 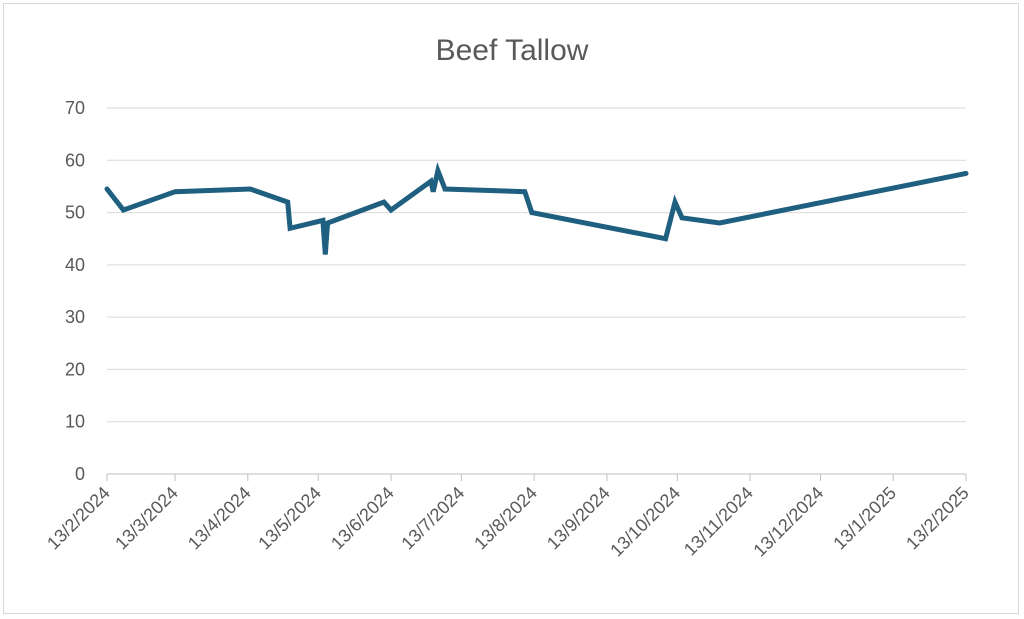 I want to click on x-tick-label: 13/3/2024, so click(x=146, y=518).